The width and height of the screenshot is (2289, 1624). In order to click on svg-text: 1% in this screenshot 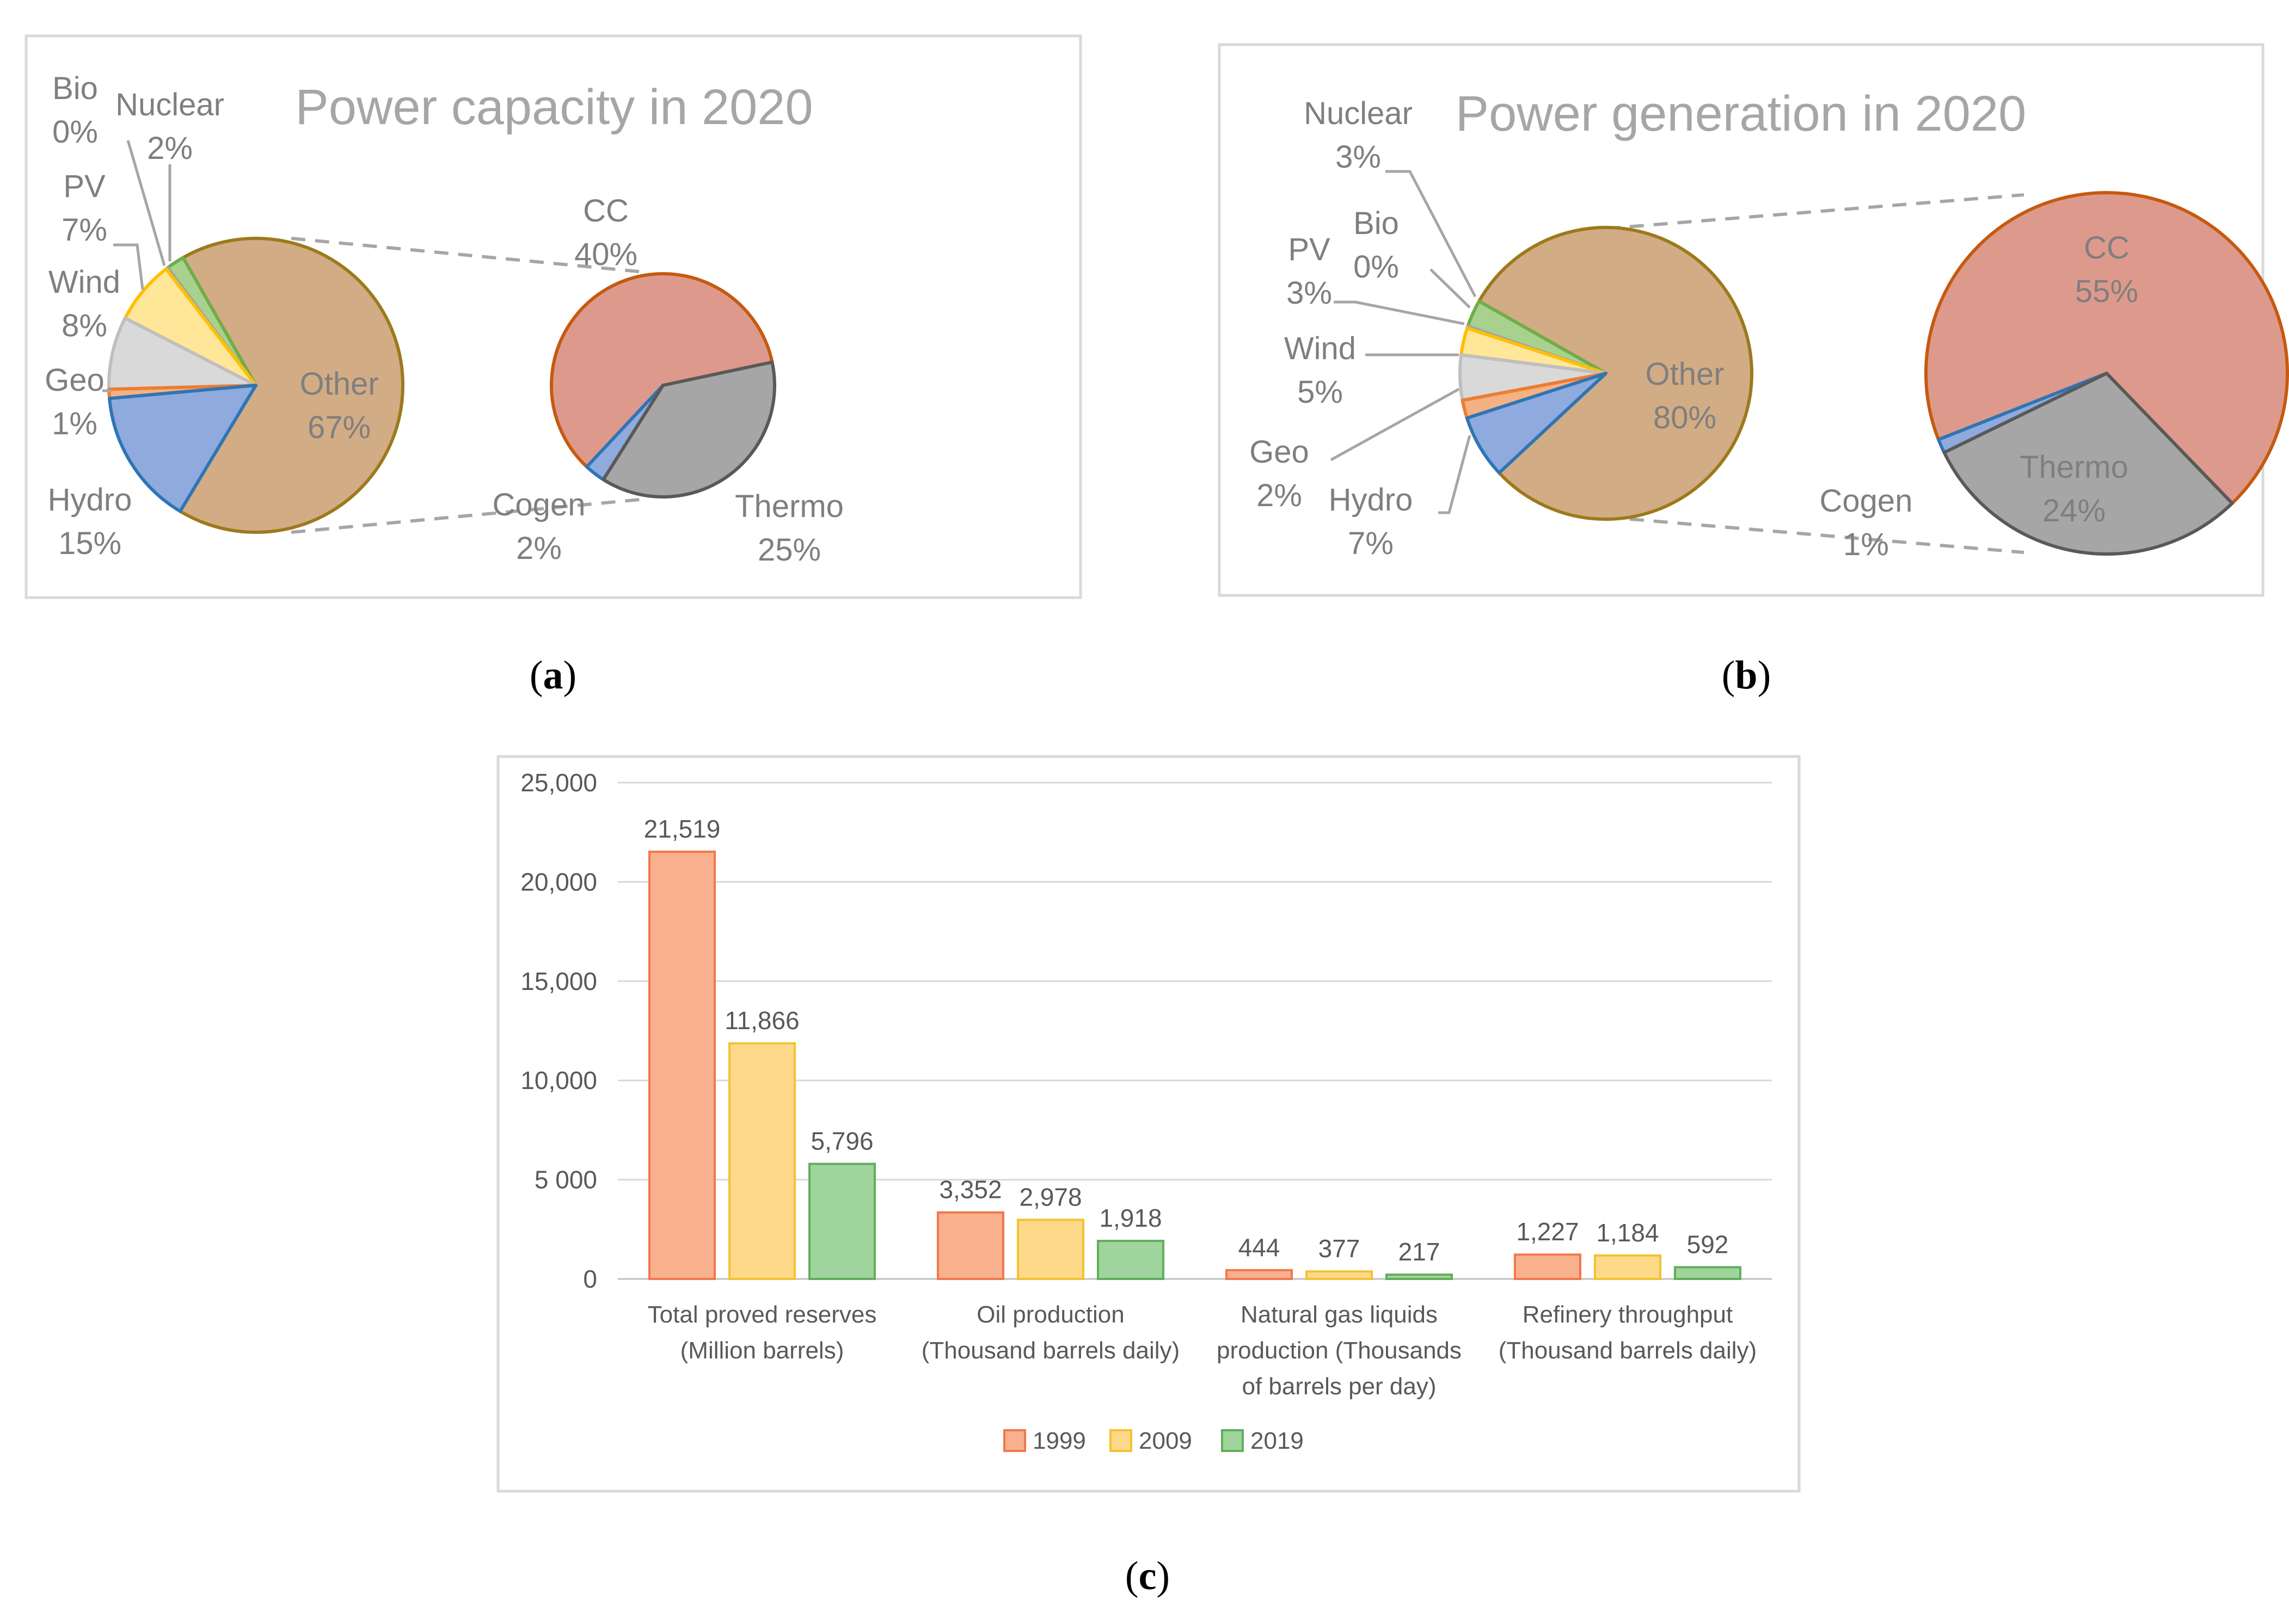, I will do `click(74, 424)`.